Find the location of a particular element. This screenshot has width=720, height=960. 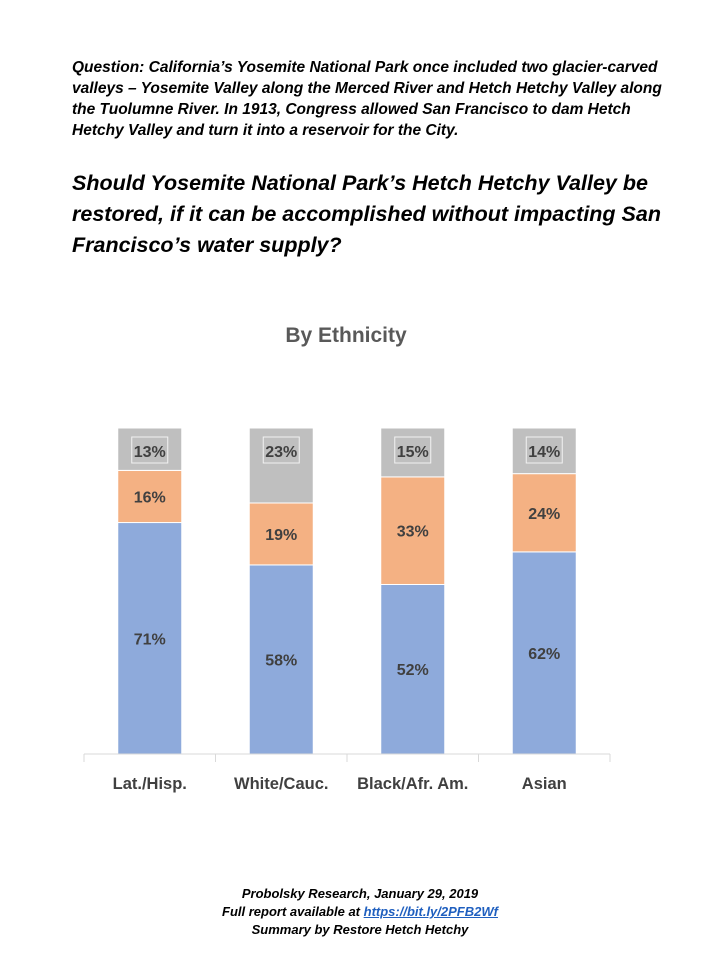

data-label: 16% is located at coordinates (150, 497).